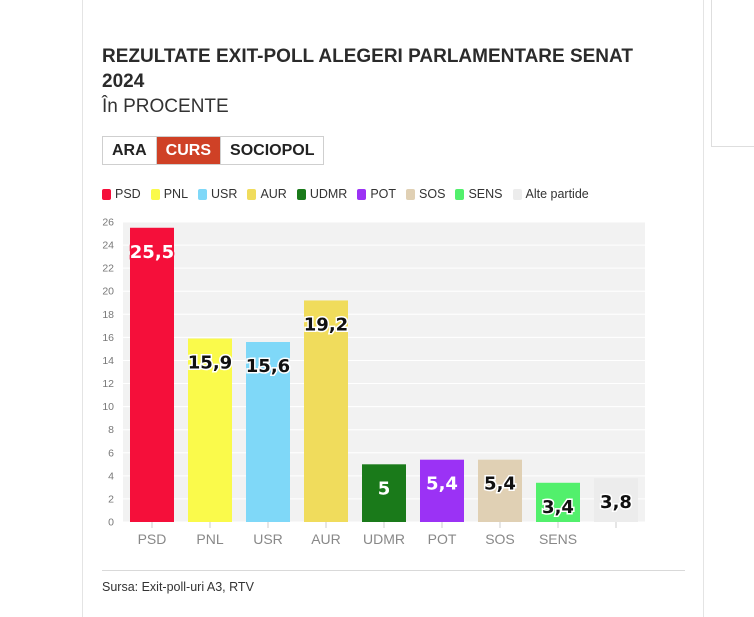 The image size is (754, 617). Describe the element at coordinates (165, 106) in the screenshot. I see `chart-subtitle: În PROCENTE` at that location.